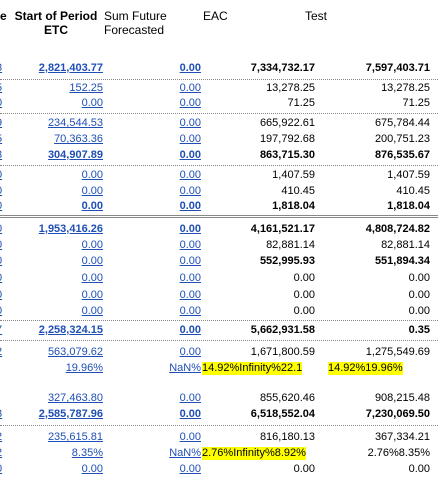 The image size is (438, 488). What do you see at coordinates (405, 88) in the screenshot?
I see `test-cell: 13,278.25` at bounding box center [405, 88].